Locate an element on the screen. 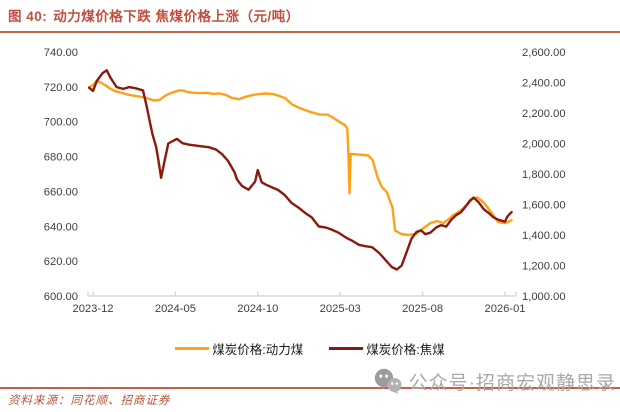 The image size is (620, 412). wechat-icon is located at coordinates (388, 381).